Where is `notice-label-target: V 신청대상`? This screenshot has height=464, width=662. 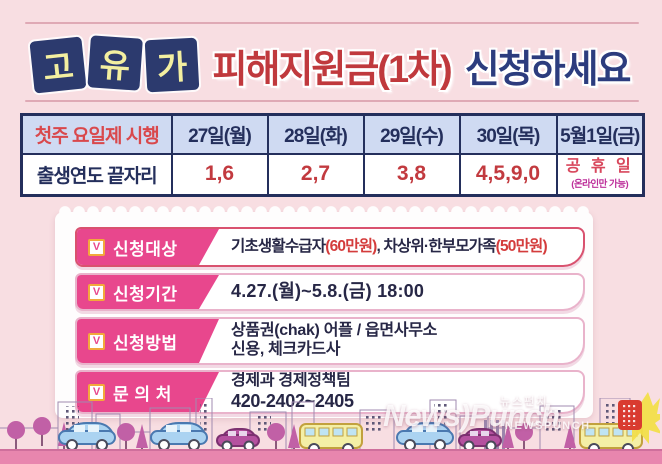
notice-label-target: V 신청대상 is located at coordinates (148, 247).